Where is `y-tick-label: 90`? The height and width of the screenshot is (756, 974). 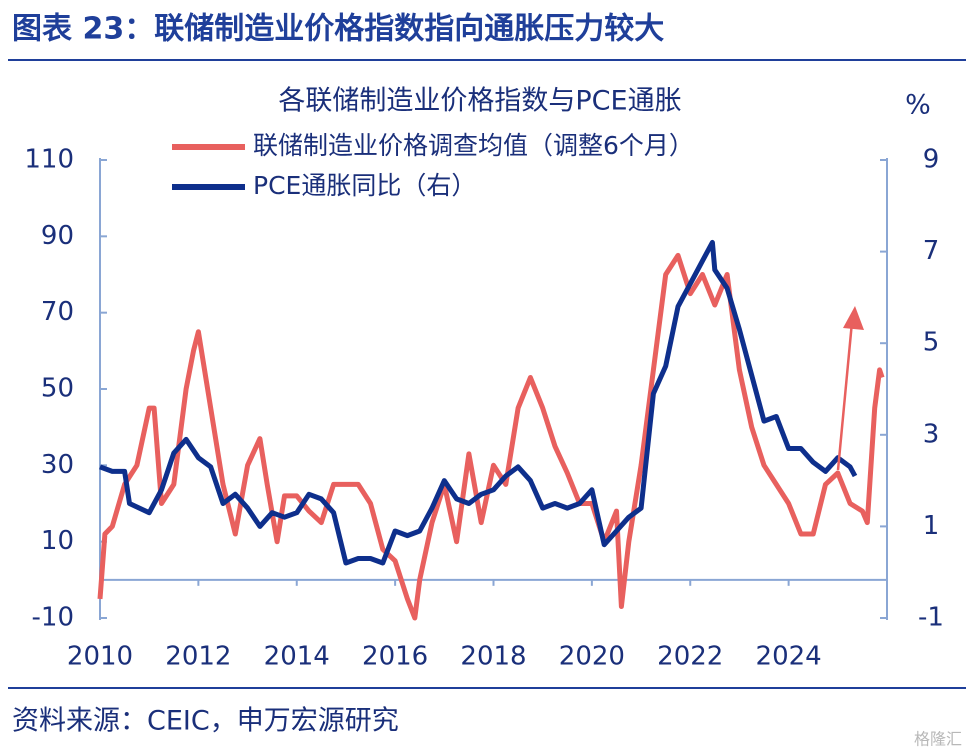 y-tick-label: 90 is located at coordinates (57, 236).